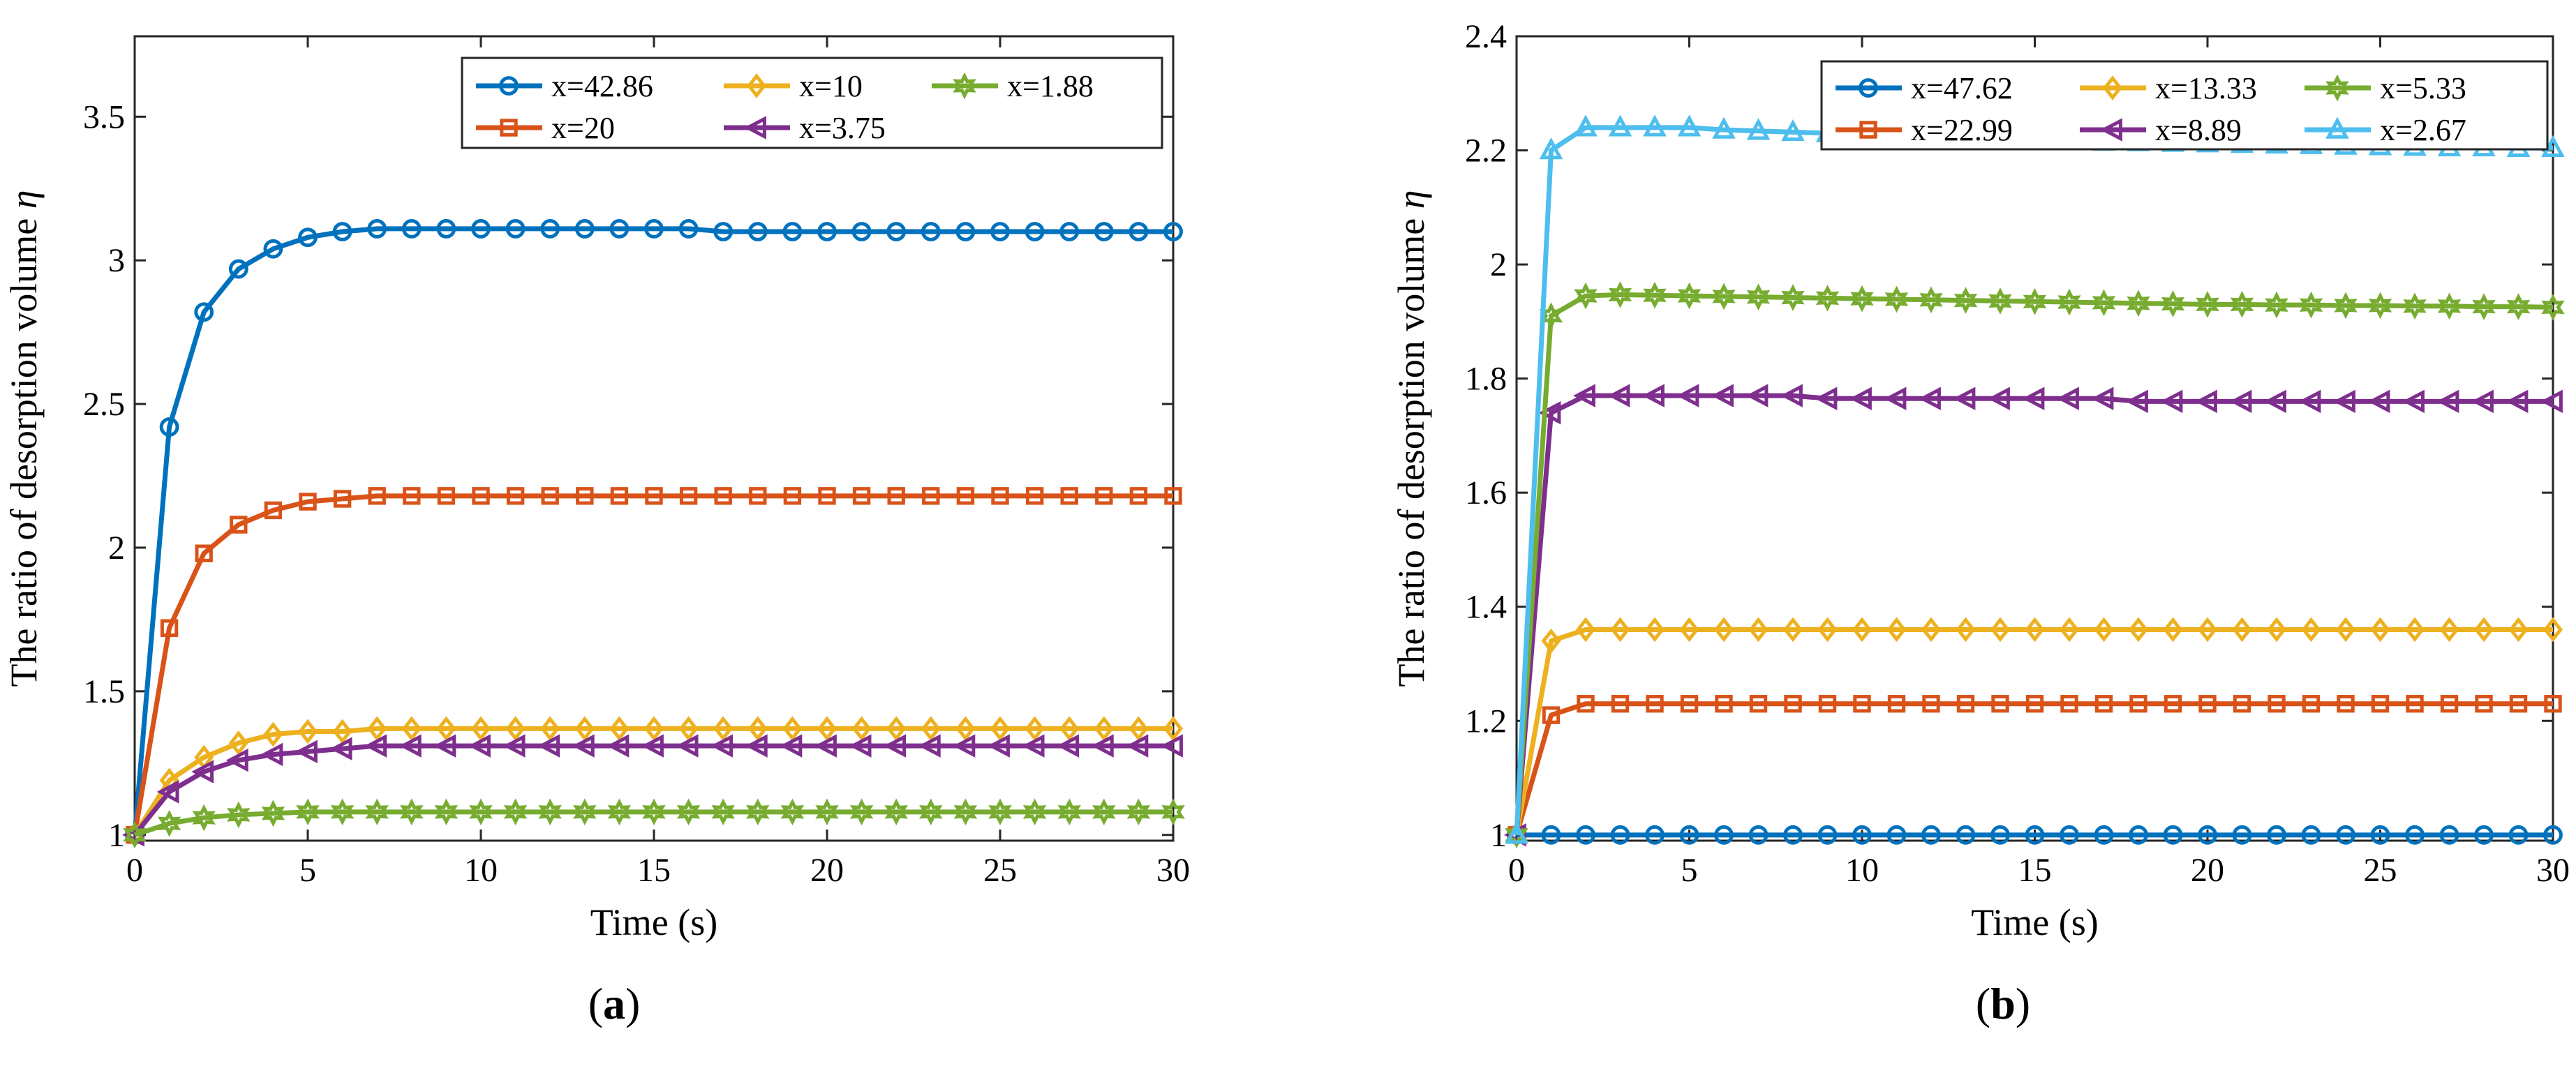 The height and width of the screenshot is (1066, 2576). Describe the element at coordinates (1486, 151) in the screenshot. I see `y-tick-label: 2.2` at that location.